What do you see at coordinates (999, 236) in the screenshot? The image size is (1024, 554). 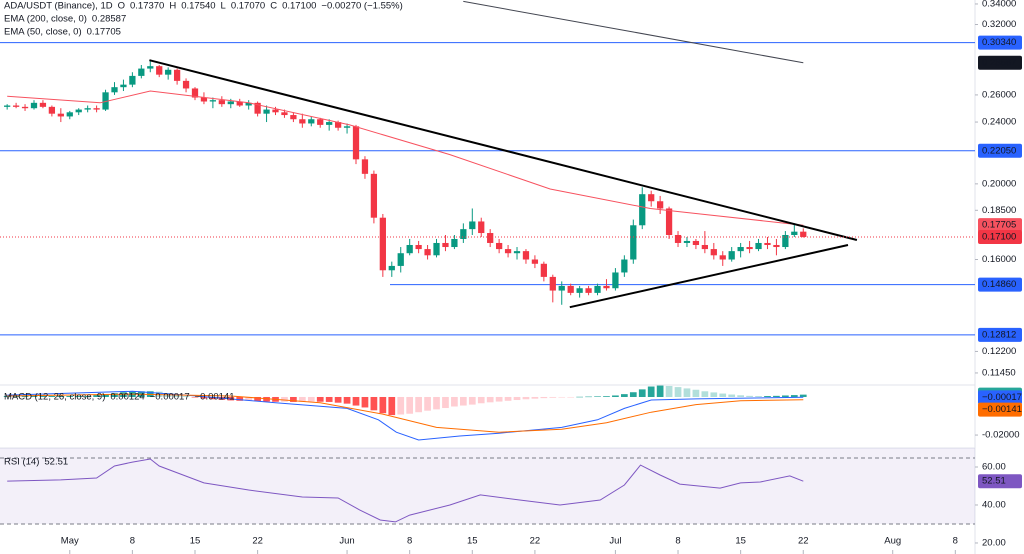 I see `last-price-label-text: 0.17100` at bounding box center [999, 236].